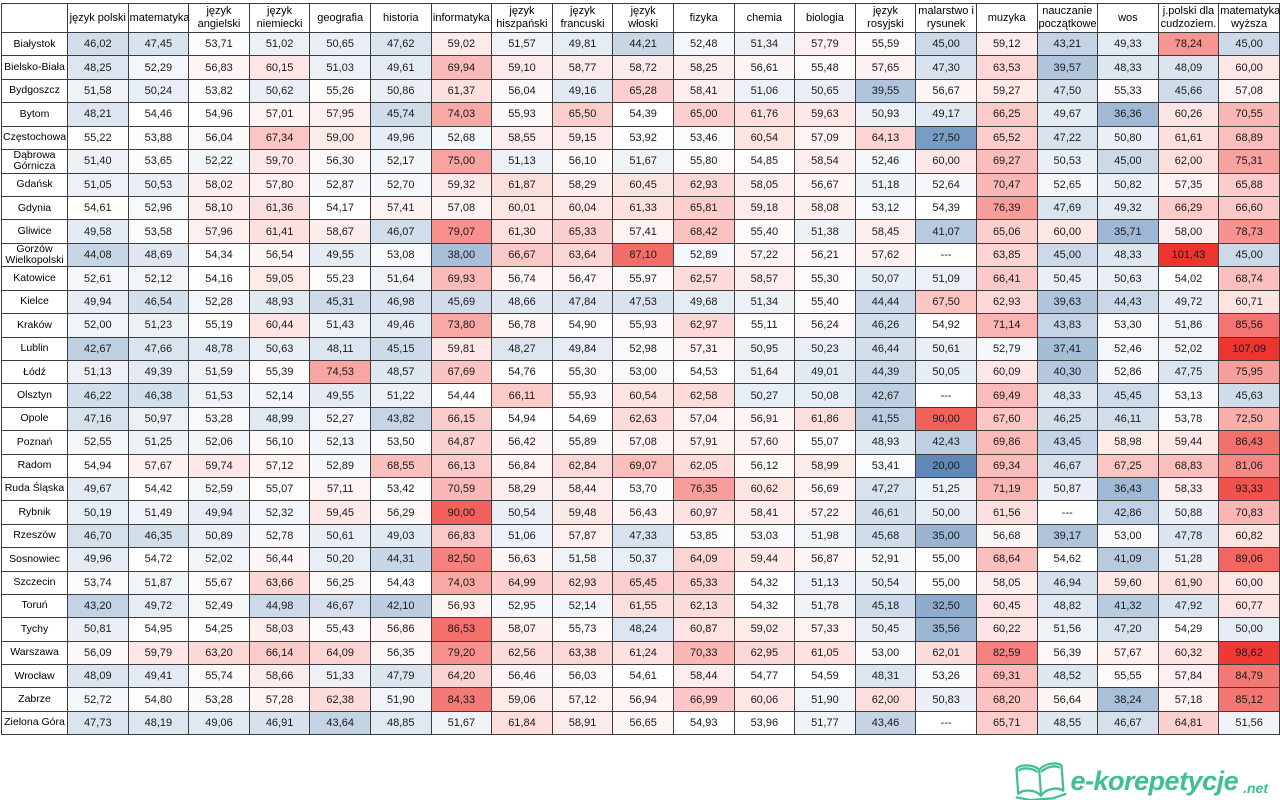 This screenshot has width=1280, height=800. Describe the element at coordinates (703, 465) in the screenshot. I see `score-cell: 62,05` at that location.